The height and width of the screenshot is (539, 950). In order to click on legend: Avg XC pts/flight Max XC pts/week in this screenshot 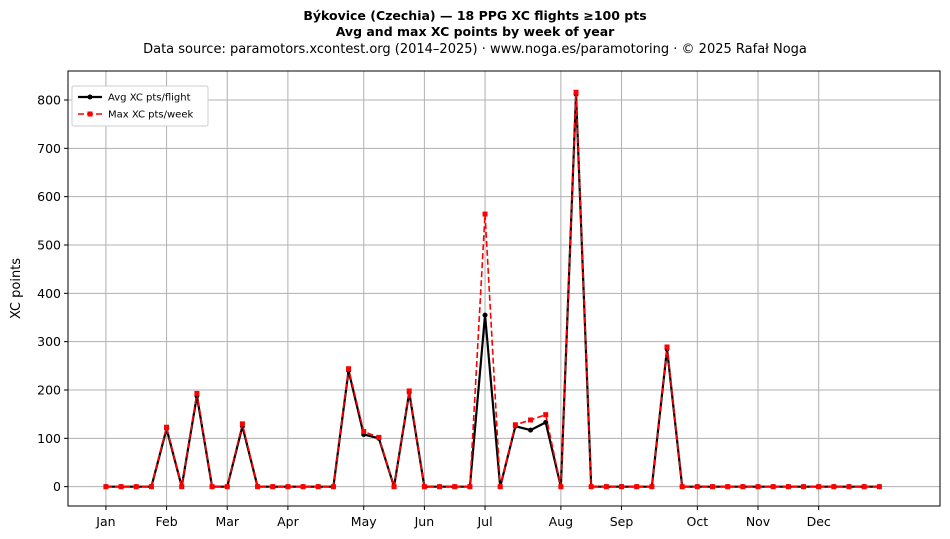, I will do `click(140, 106)`.